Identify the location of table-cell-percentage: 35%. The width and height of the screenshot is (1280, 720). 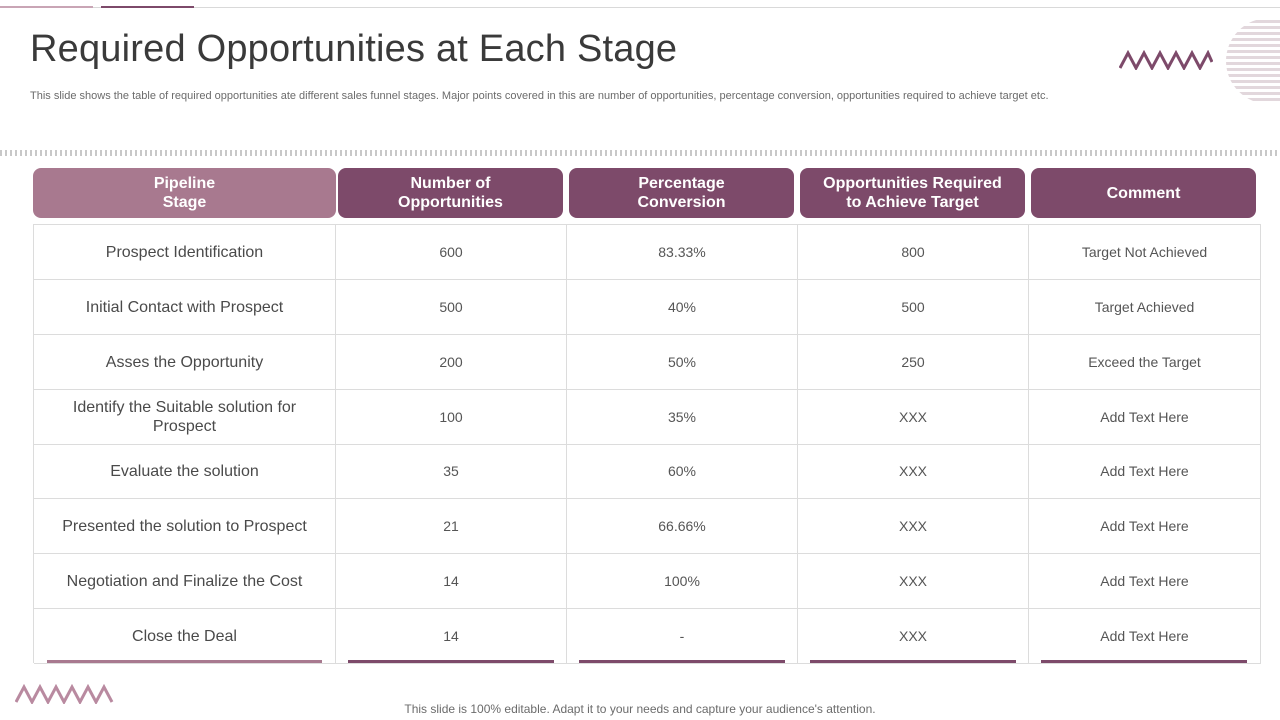
(682, 417).